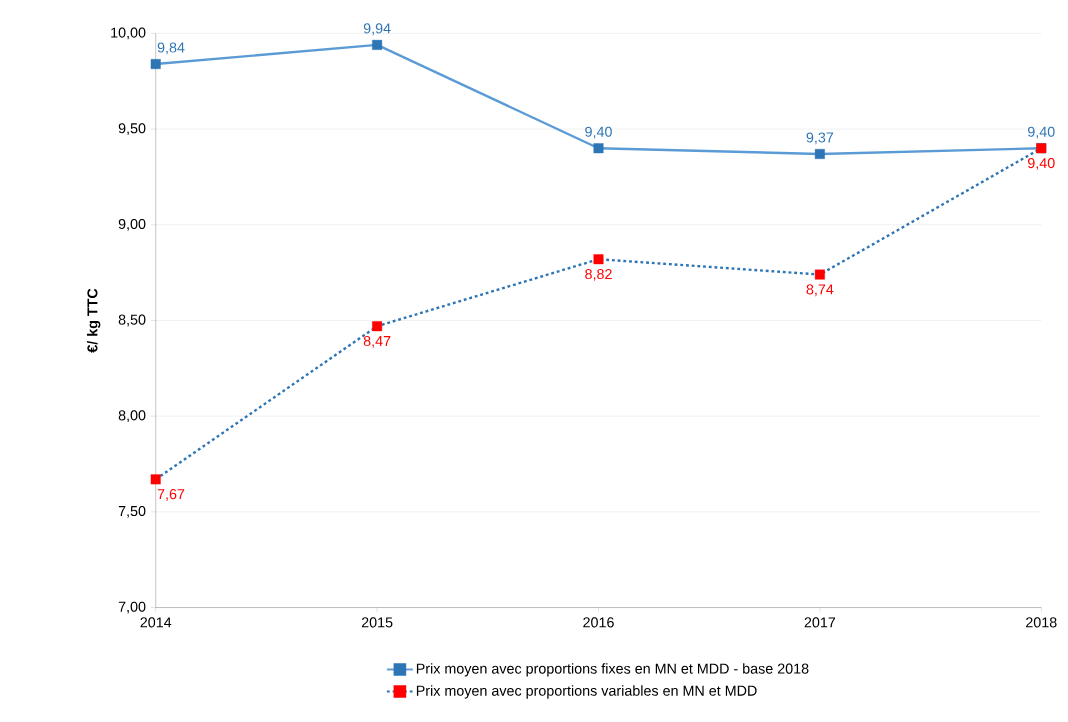 This screenshot has width=1068, height=722. Describe the element at coordinates (156, 622) in the screenshot. I see `x-tick-label: 2014` at that location.